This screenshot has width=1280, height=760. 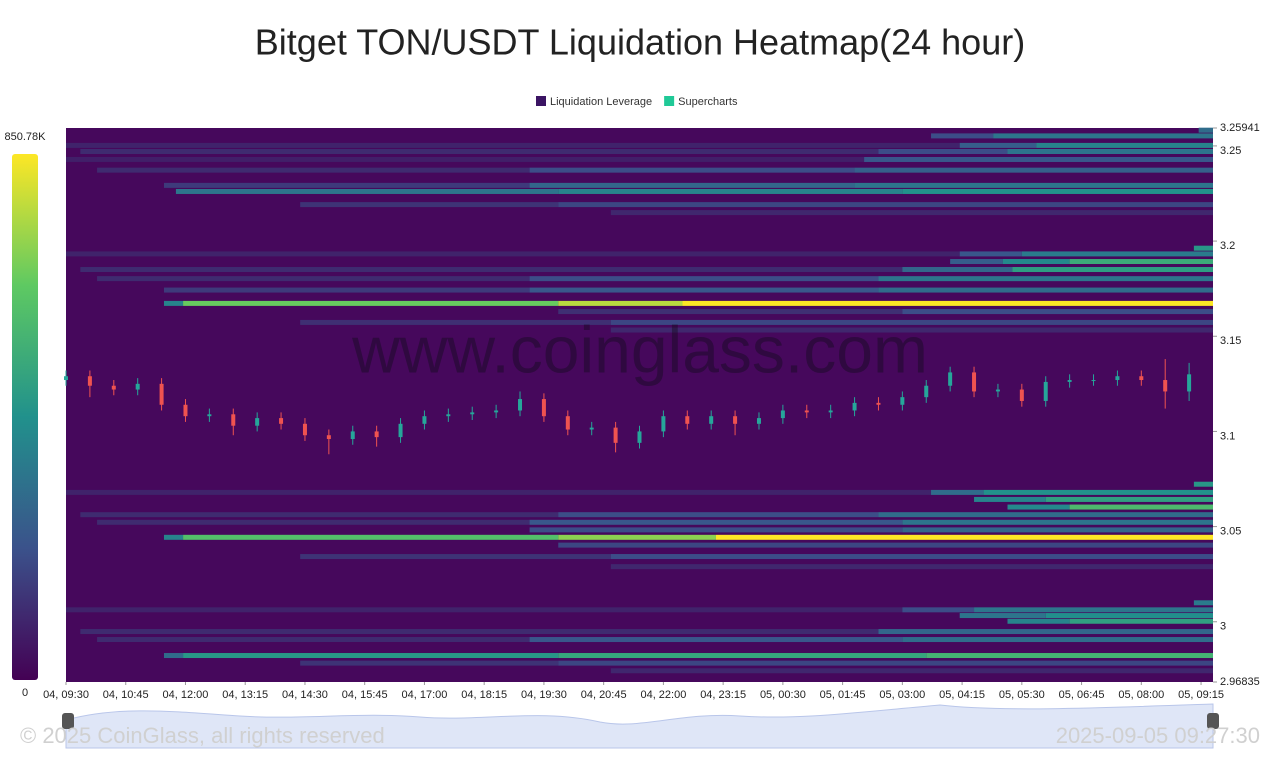 What do you see at coordinates (1022, 695) in the screenshot?
I see `x-tick-label: 05, 05:30` at bounding box center [1022, 695].